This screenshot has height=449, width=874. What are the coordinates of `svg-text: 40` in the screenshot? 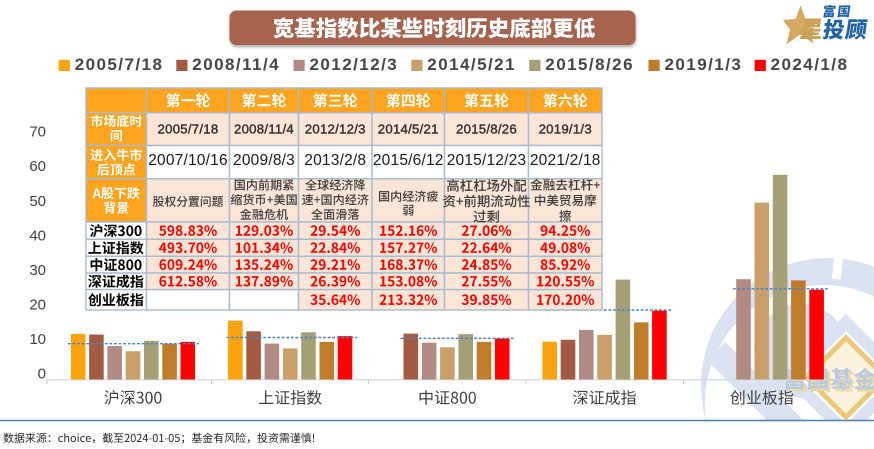 It's located at (37, 235).